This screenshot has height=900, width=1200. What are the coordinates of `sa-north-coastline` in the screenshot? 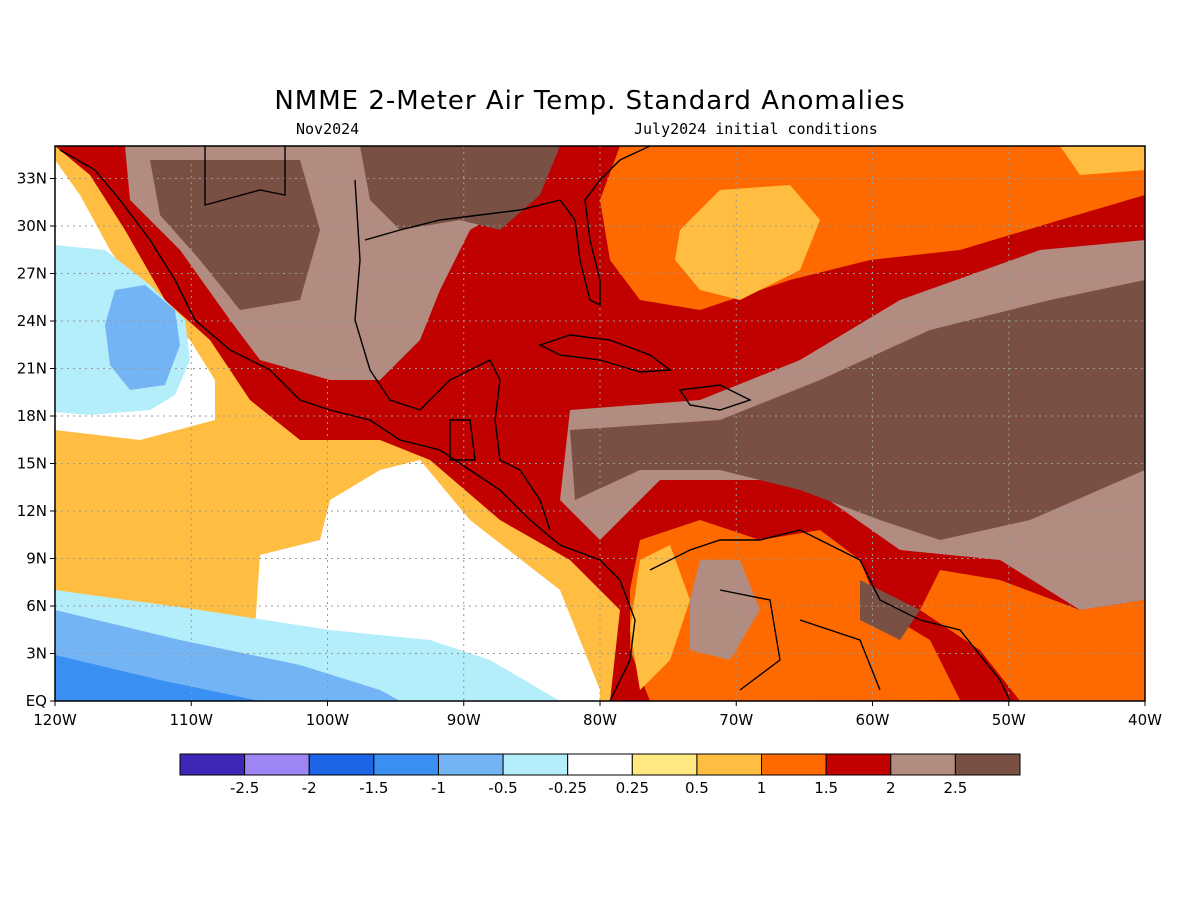 It's located at (830, 615).